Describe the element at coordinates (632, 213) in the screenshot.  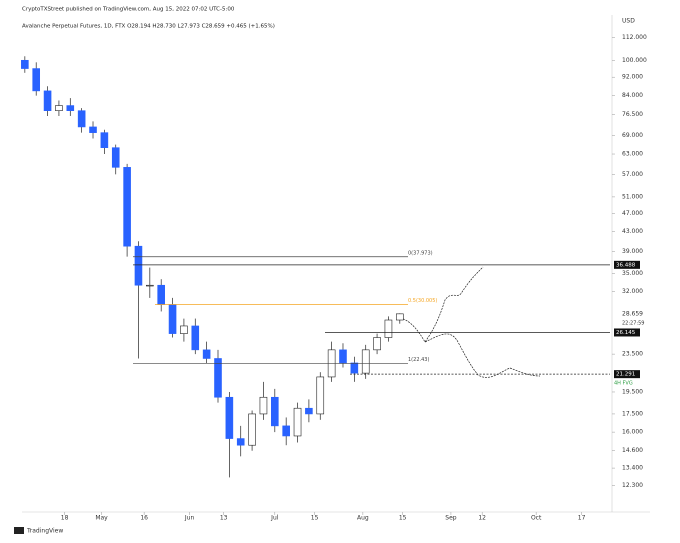
I see `y-tick-label: 47.000` at that location.